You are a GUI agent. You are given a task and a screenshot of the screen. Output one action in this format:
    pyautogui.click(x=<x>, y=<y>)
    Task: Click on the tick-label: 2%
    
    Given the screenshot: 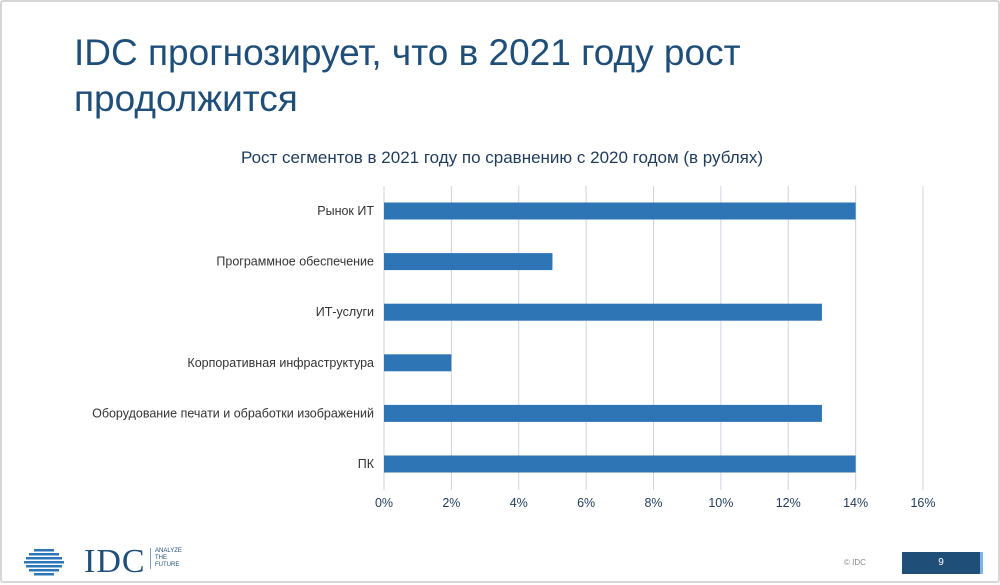 What is the action you would take?
    pyautogui.click(x=451, y=503)
    